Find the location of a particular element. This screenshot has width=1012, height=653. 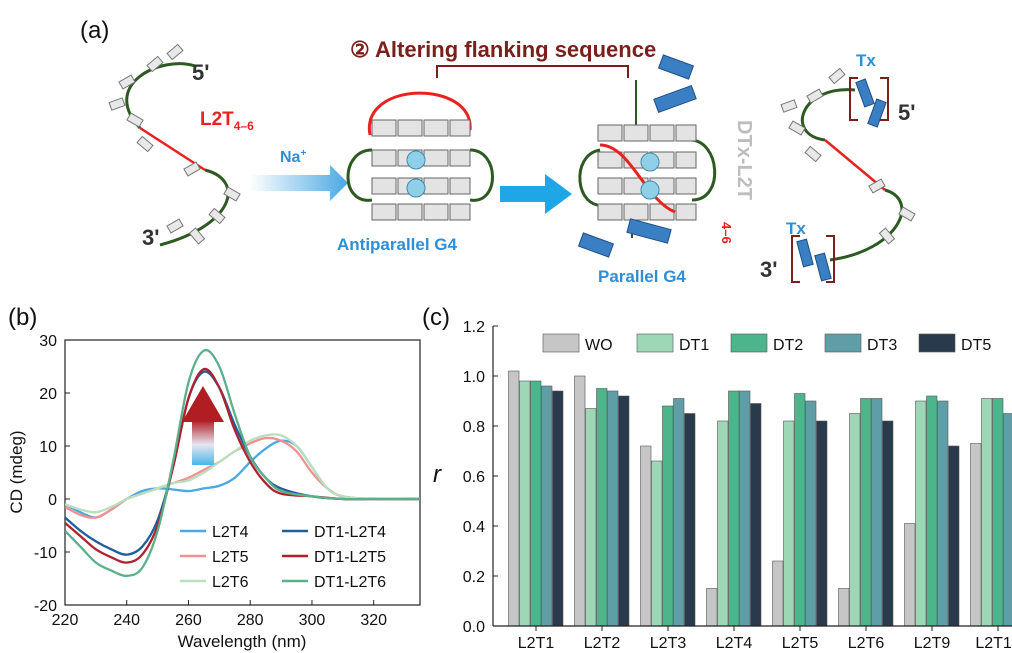

panel-b-frame is located at coordinates (242, 472).